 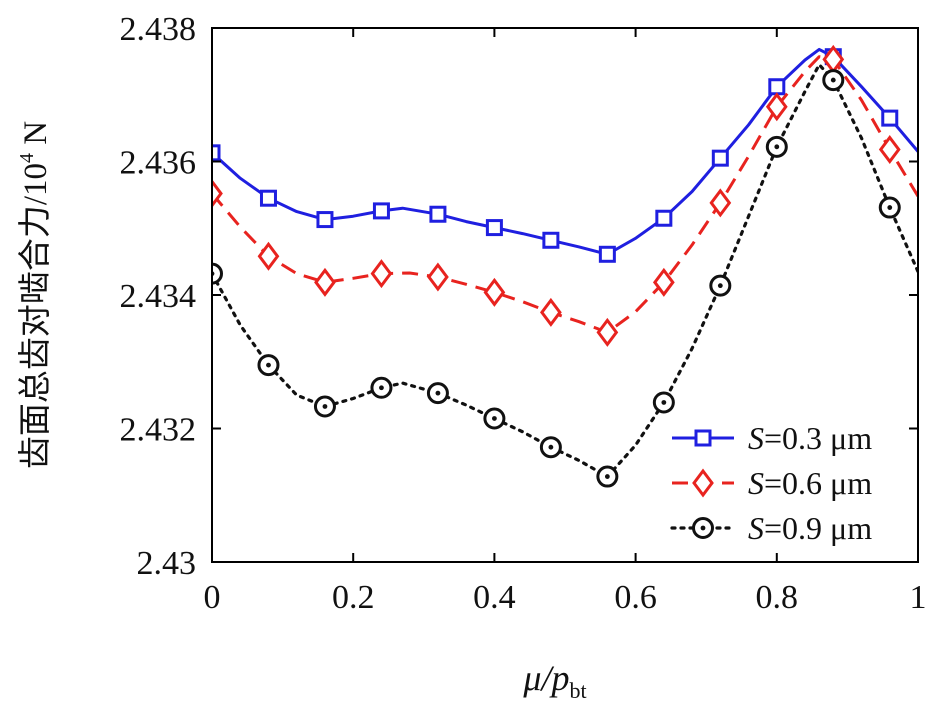 I want to click on legend-label-1-value: =0.3 μm, so click(x=818, y=438).